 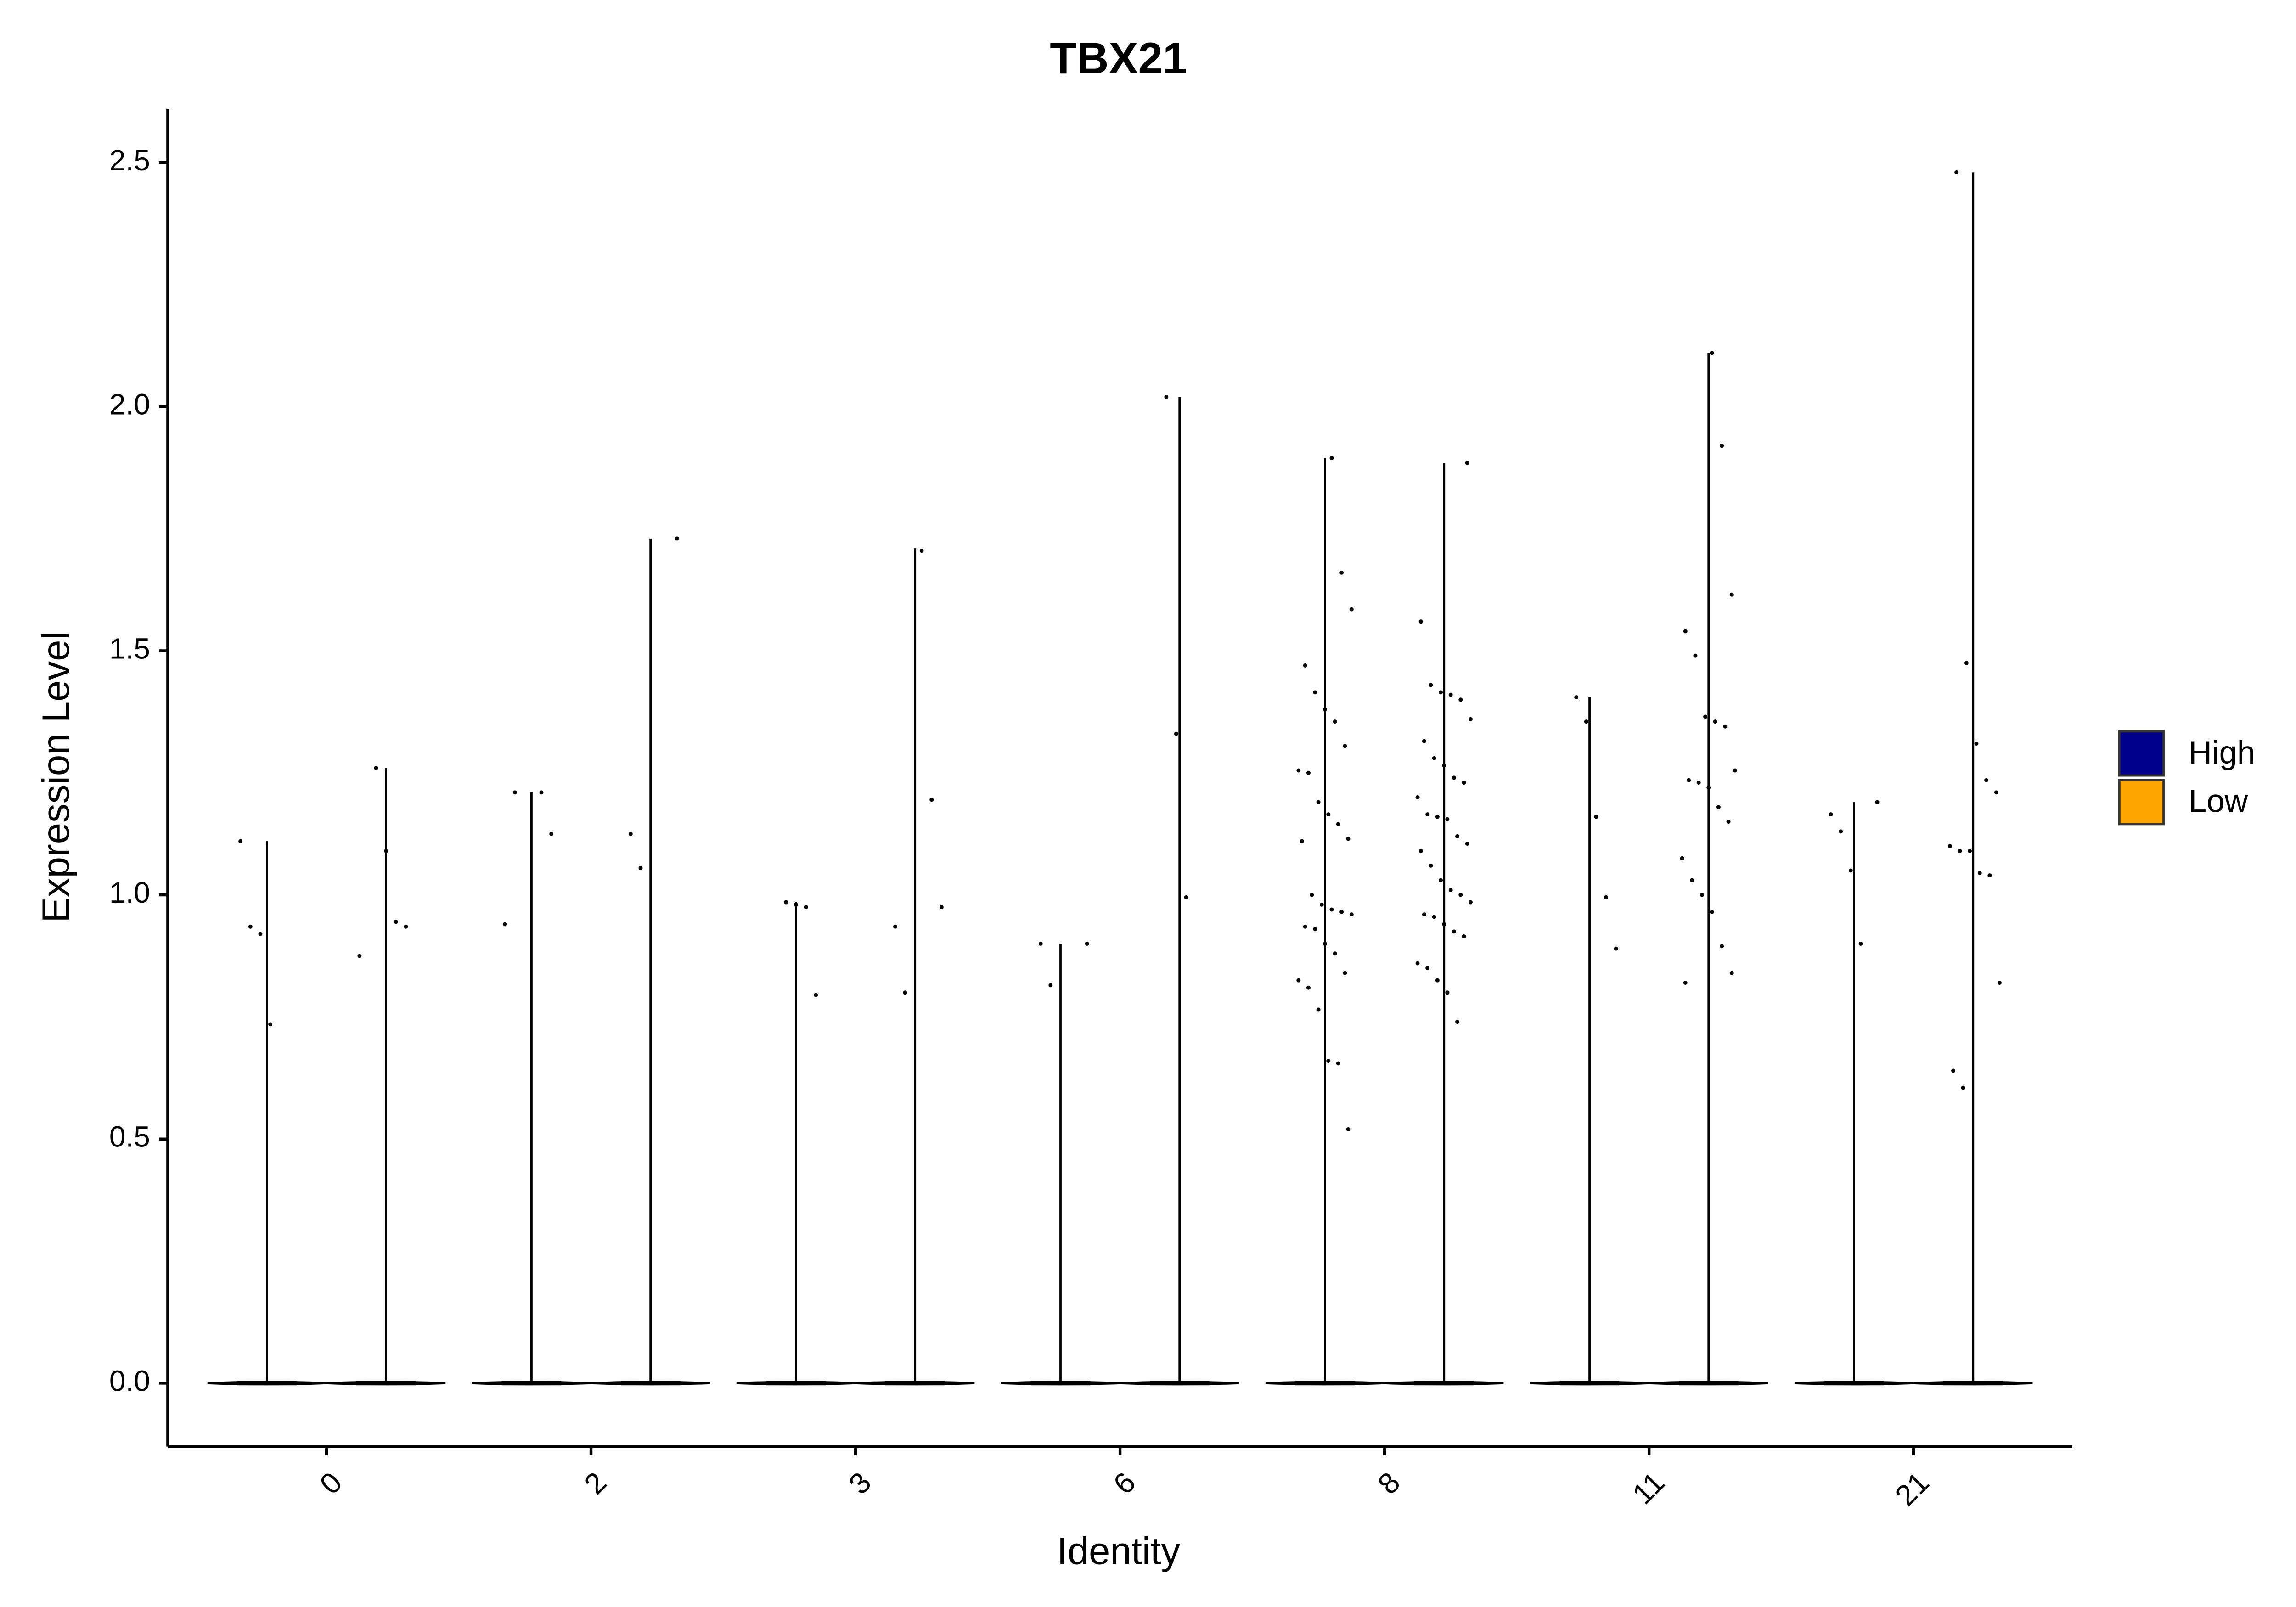 I want to click on y-tick-label: 2.0, so click(x=129, y=404).